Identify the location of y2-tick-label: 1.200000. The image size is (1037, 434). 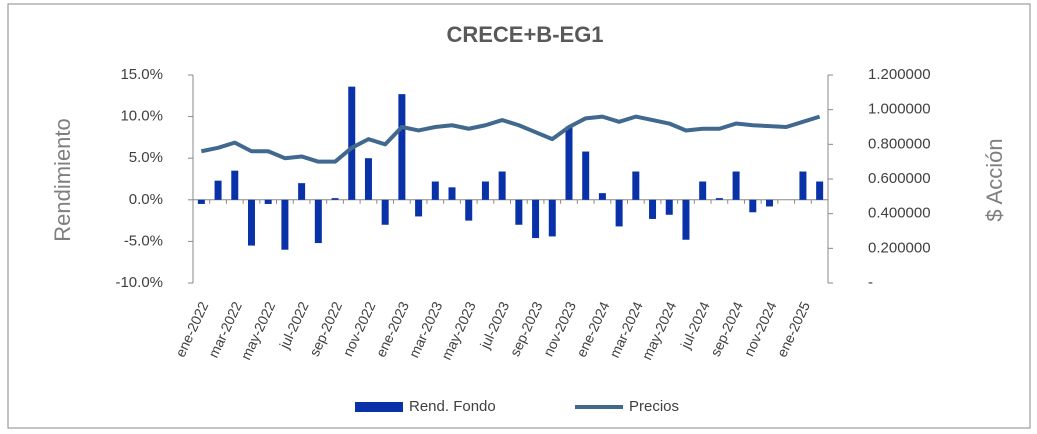
(899, 74).